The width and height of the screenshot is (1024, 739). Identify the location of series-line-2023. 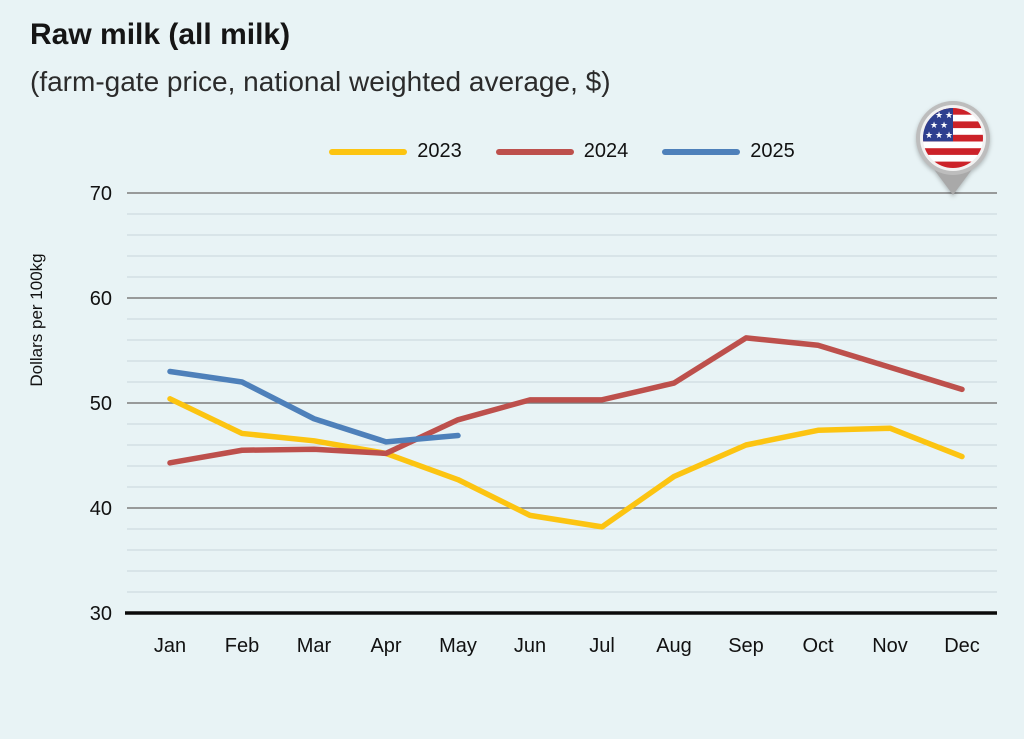
(566, 463).